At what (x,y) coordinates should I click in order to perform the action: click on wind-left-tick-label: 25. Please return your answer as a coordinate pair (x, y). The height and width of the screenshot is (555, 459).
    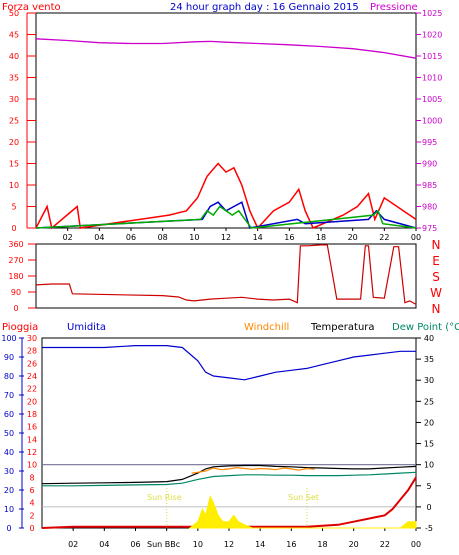
    Looking at the image, I should click on (14, 121).